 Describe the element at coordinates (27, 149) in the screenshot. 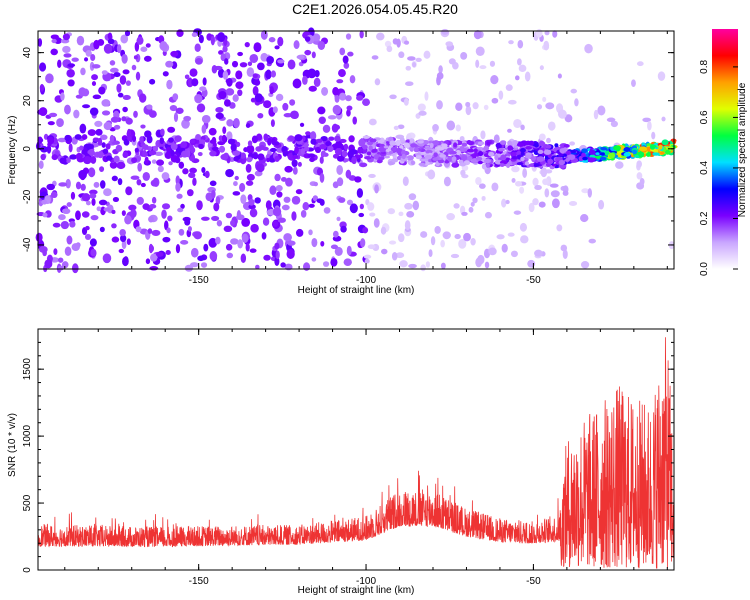

I see `spectrogram-y-tick-label: 0` at that location.